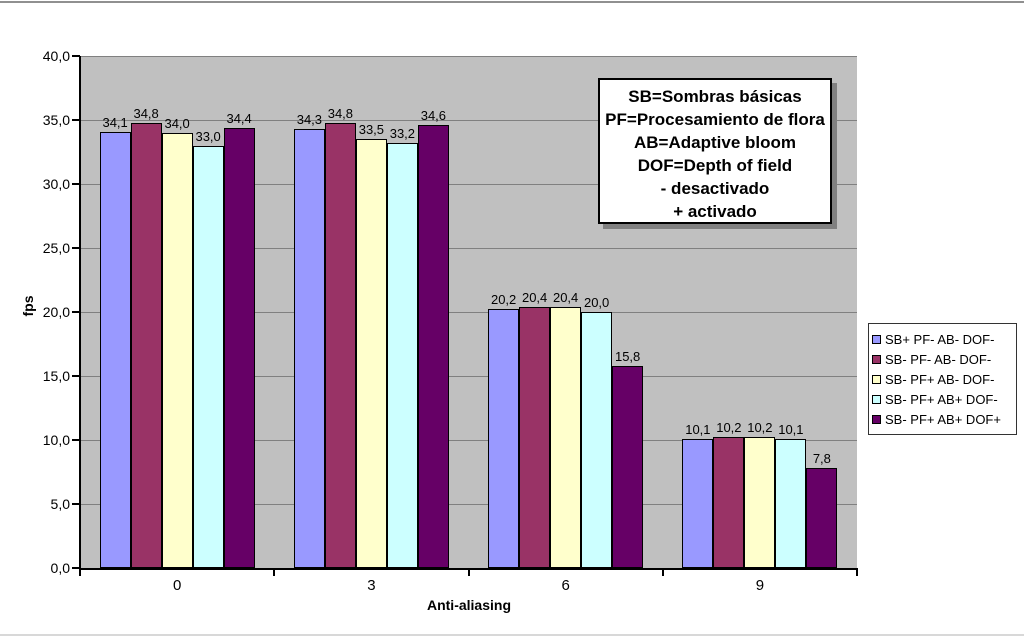 The image size is (1024, 641). What do you see at coordinates (715, 96) in the screenshot?
I see `annotation-line: SB=Sombras básicas` at bounding box center [715, 96].